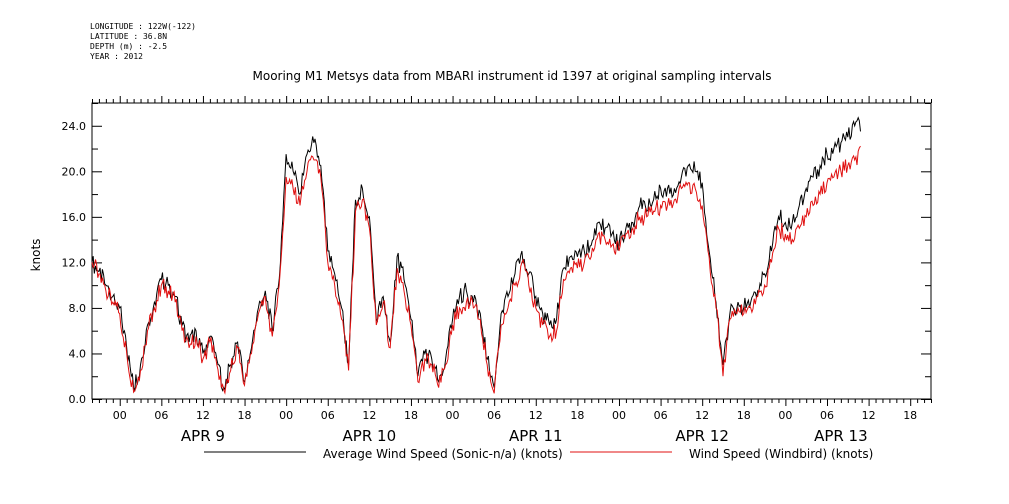 The height and width of the screenshot is (504, 1009). Describe the element at coordinates (143, 26) in the screenshot. I see `longitude-text: LONGITUDE : 122W(-122)` at that location.